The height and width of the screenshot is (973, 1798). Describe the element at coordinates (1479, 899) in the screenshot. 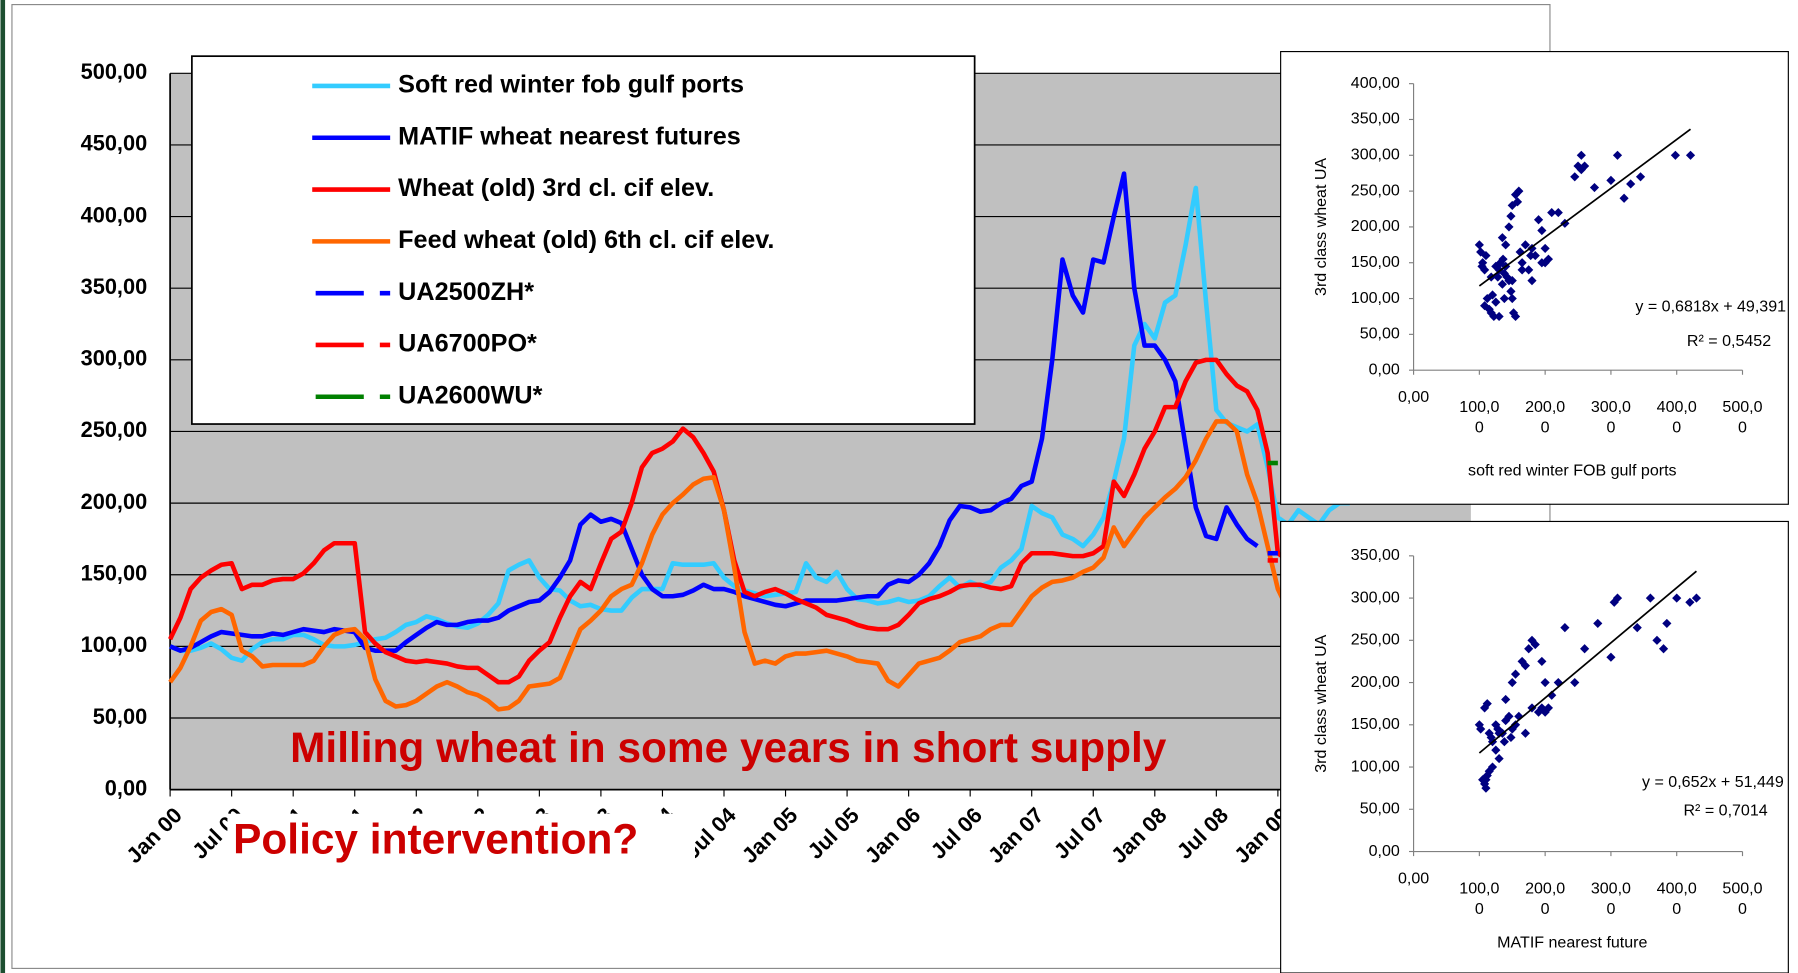

I see `x-tick-label: 100,0 0` at that location.